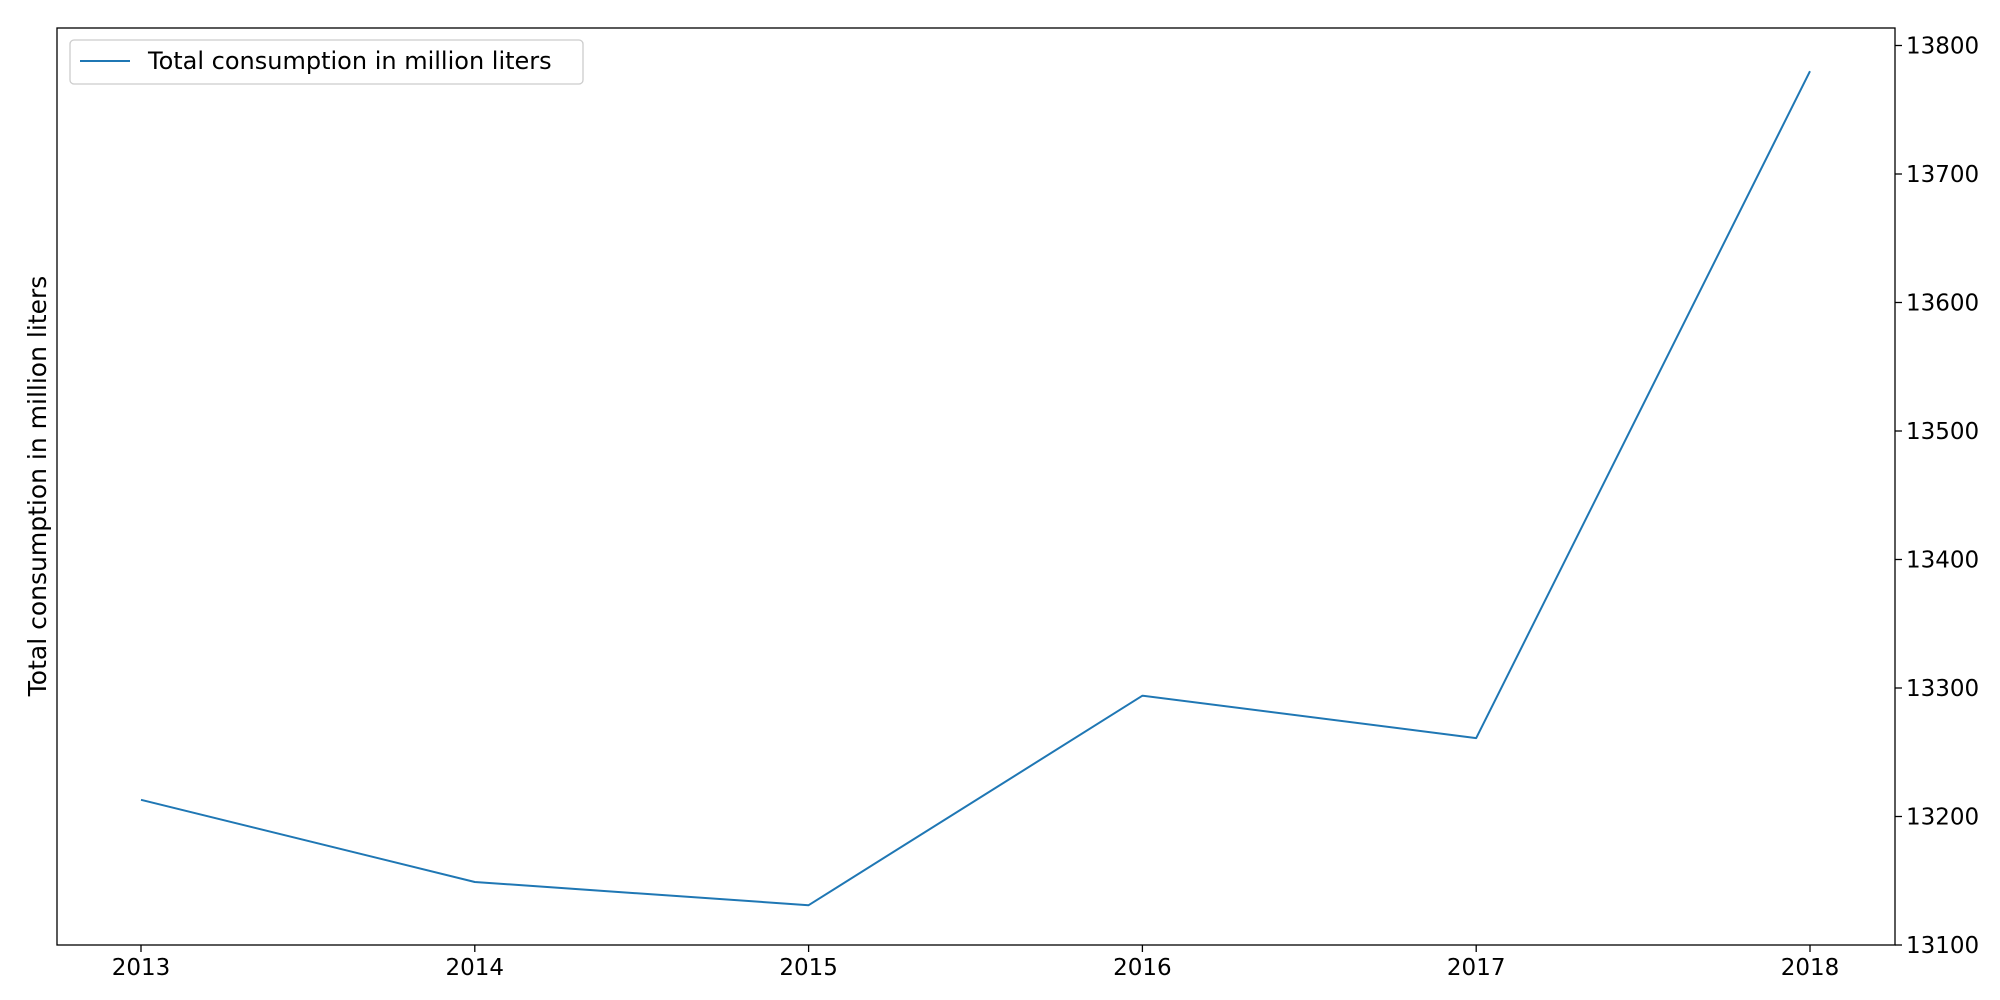  I want to click on y-tick-label: 13100, so click(1942, 946).